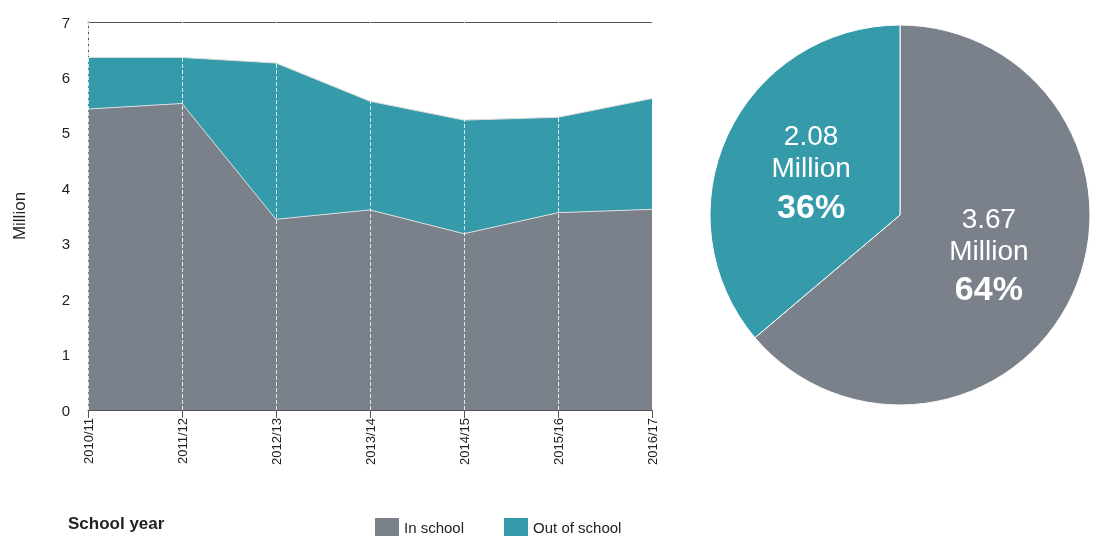 This screenshot has height=541, width=1096. Describe the element at coordinates (88, 441) in the screenshot. I see `x-tick-label: 2010/11` at that location.